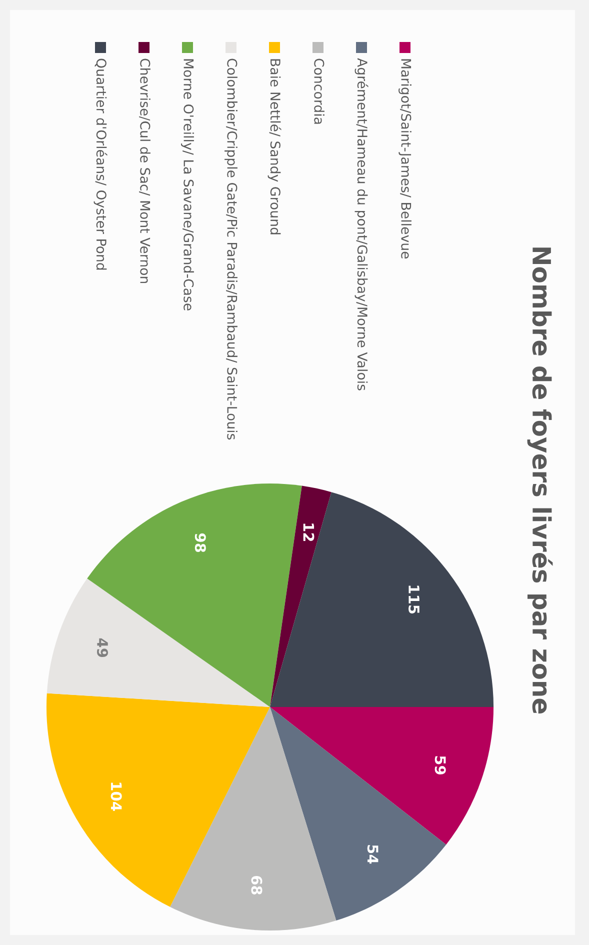 Image resolution: width=589 pixels, height=945 pixels. What do you see at coordinates (308, 533) in the screenshot?
I see `data-label: 12` at bounding box center [308, 533].